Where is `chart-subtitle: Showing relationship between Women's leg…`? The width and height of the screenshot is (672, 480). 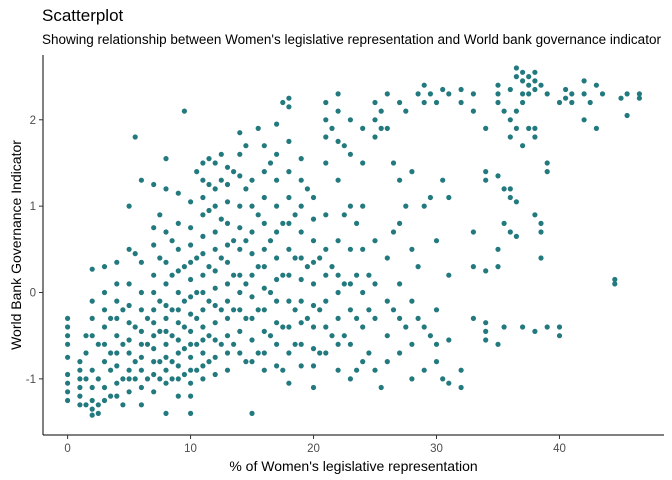
chart-subtitle: Showing relationship between Women's leg… is located at coordinates (351, 39).